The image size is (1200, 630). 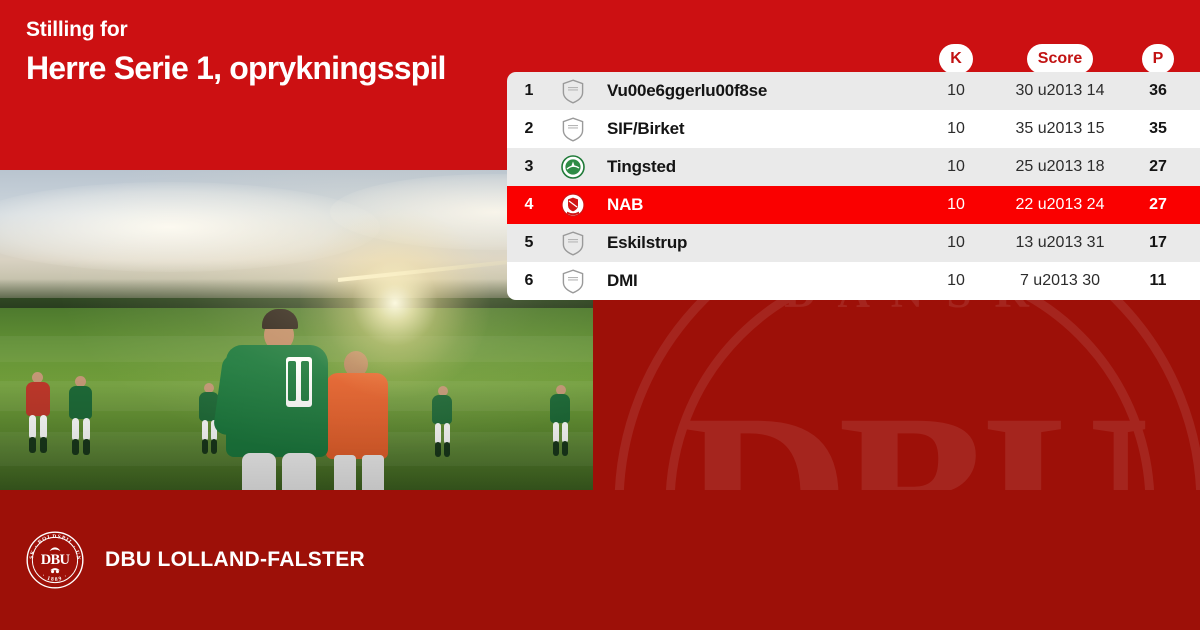 What do you see at coordinates (529, 90) in the screenshot?
I see `row-position: 1` at bounding box center [529, 90].